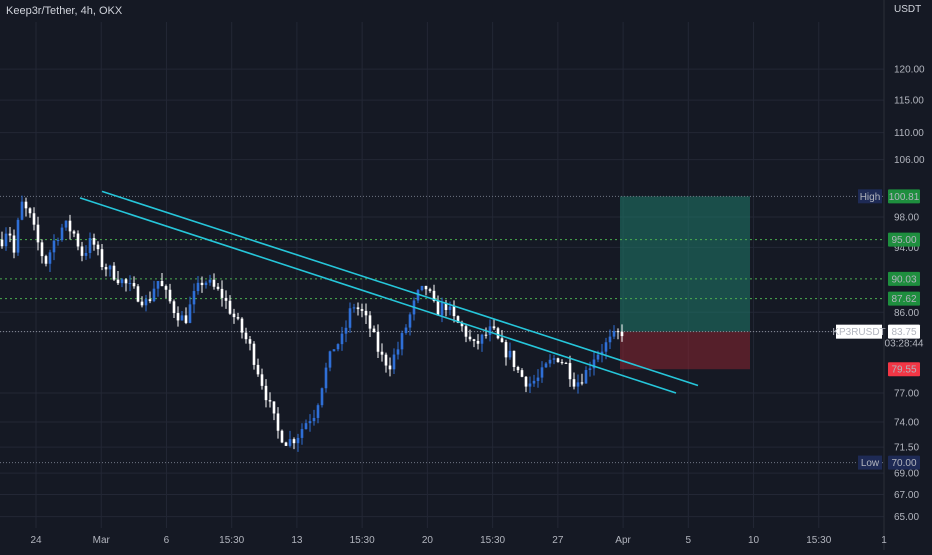 This screenshot has height=555, width=932. Describe the element at coordinates (685, 350) in the screenshot. I see `loss-zone` at that location.